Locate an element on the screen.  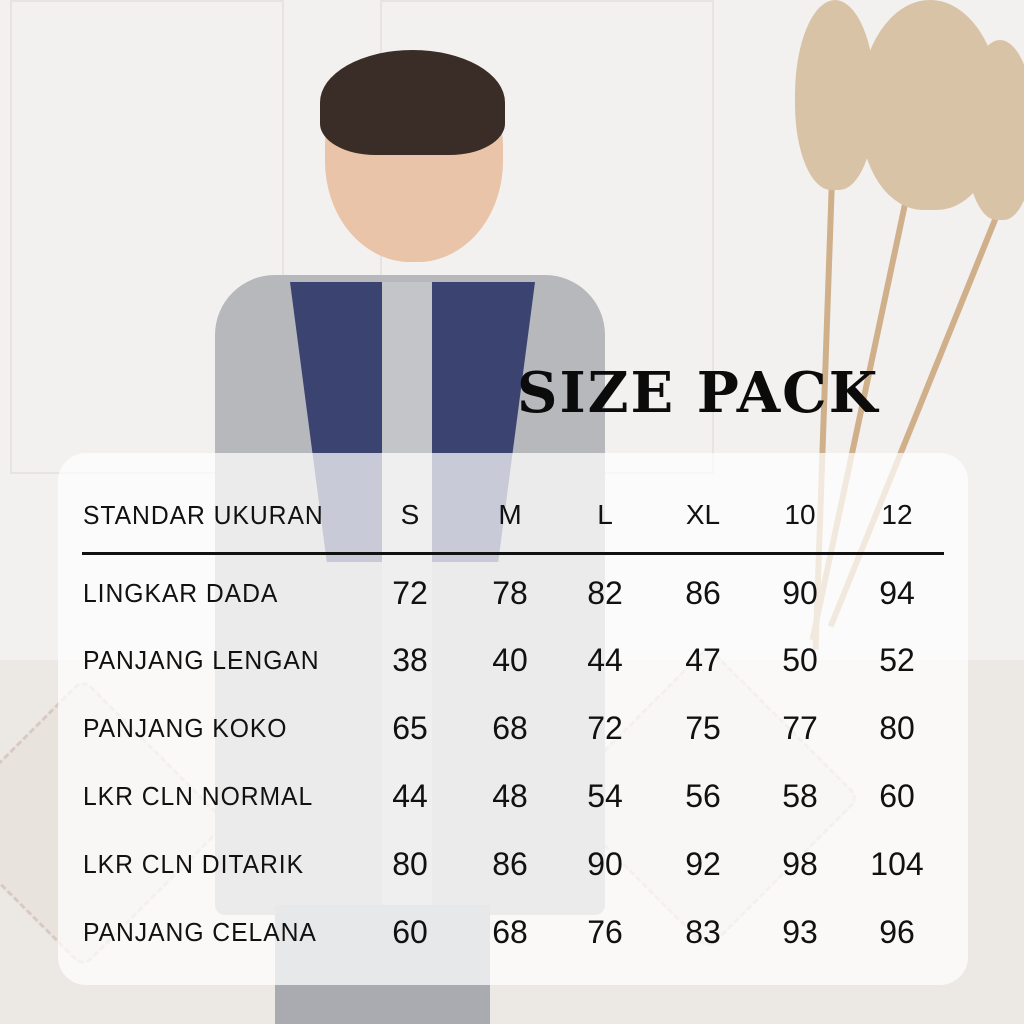
row-label: LINGKAR DADA is located at coordinates (181, 593).